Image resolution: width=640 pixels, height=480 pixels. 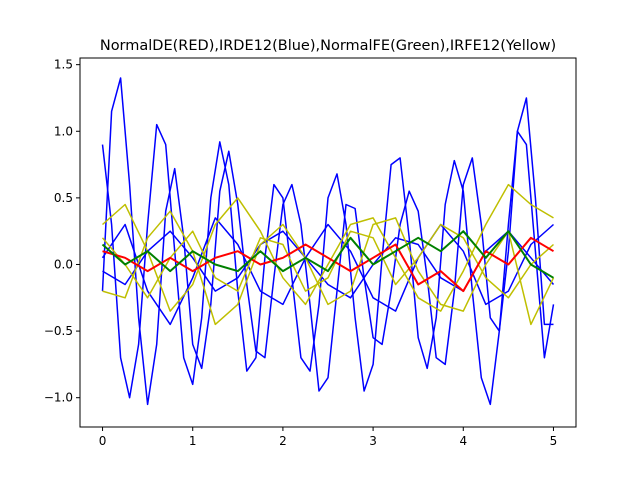 What do you see at coordinates (554, 441) in the screenshot?
I see `x-tick-label: 5` at bounding box center [554, 441].